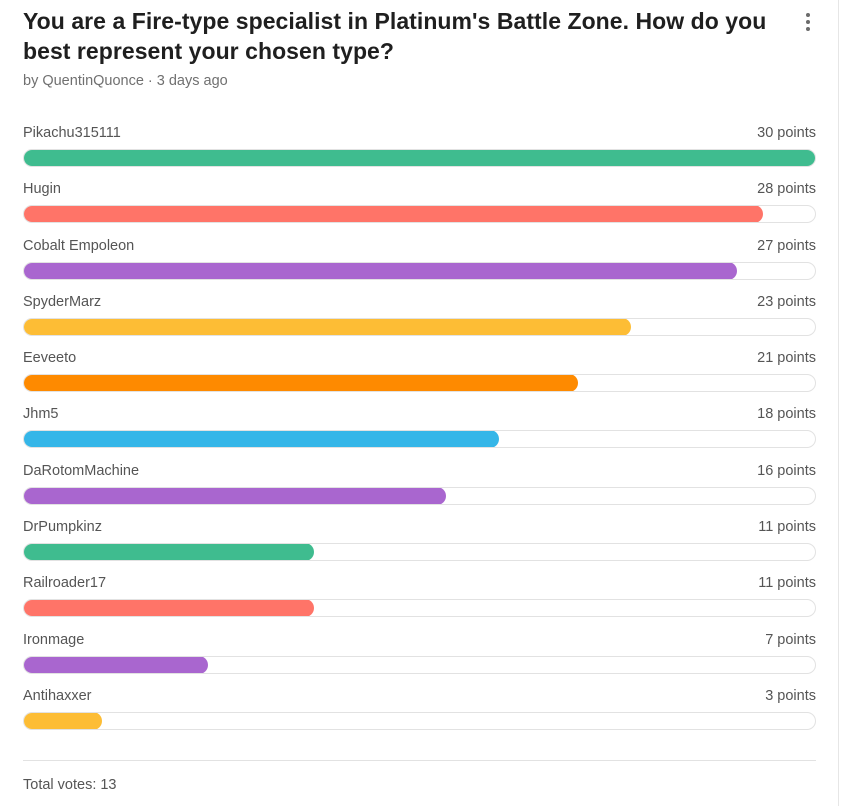  I want to click on poll-option-label: Ironmage, so click(54, 639).